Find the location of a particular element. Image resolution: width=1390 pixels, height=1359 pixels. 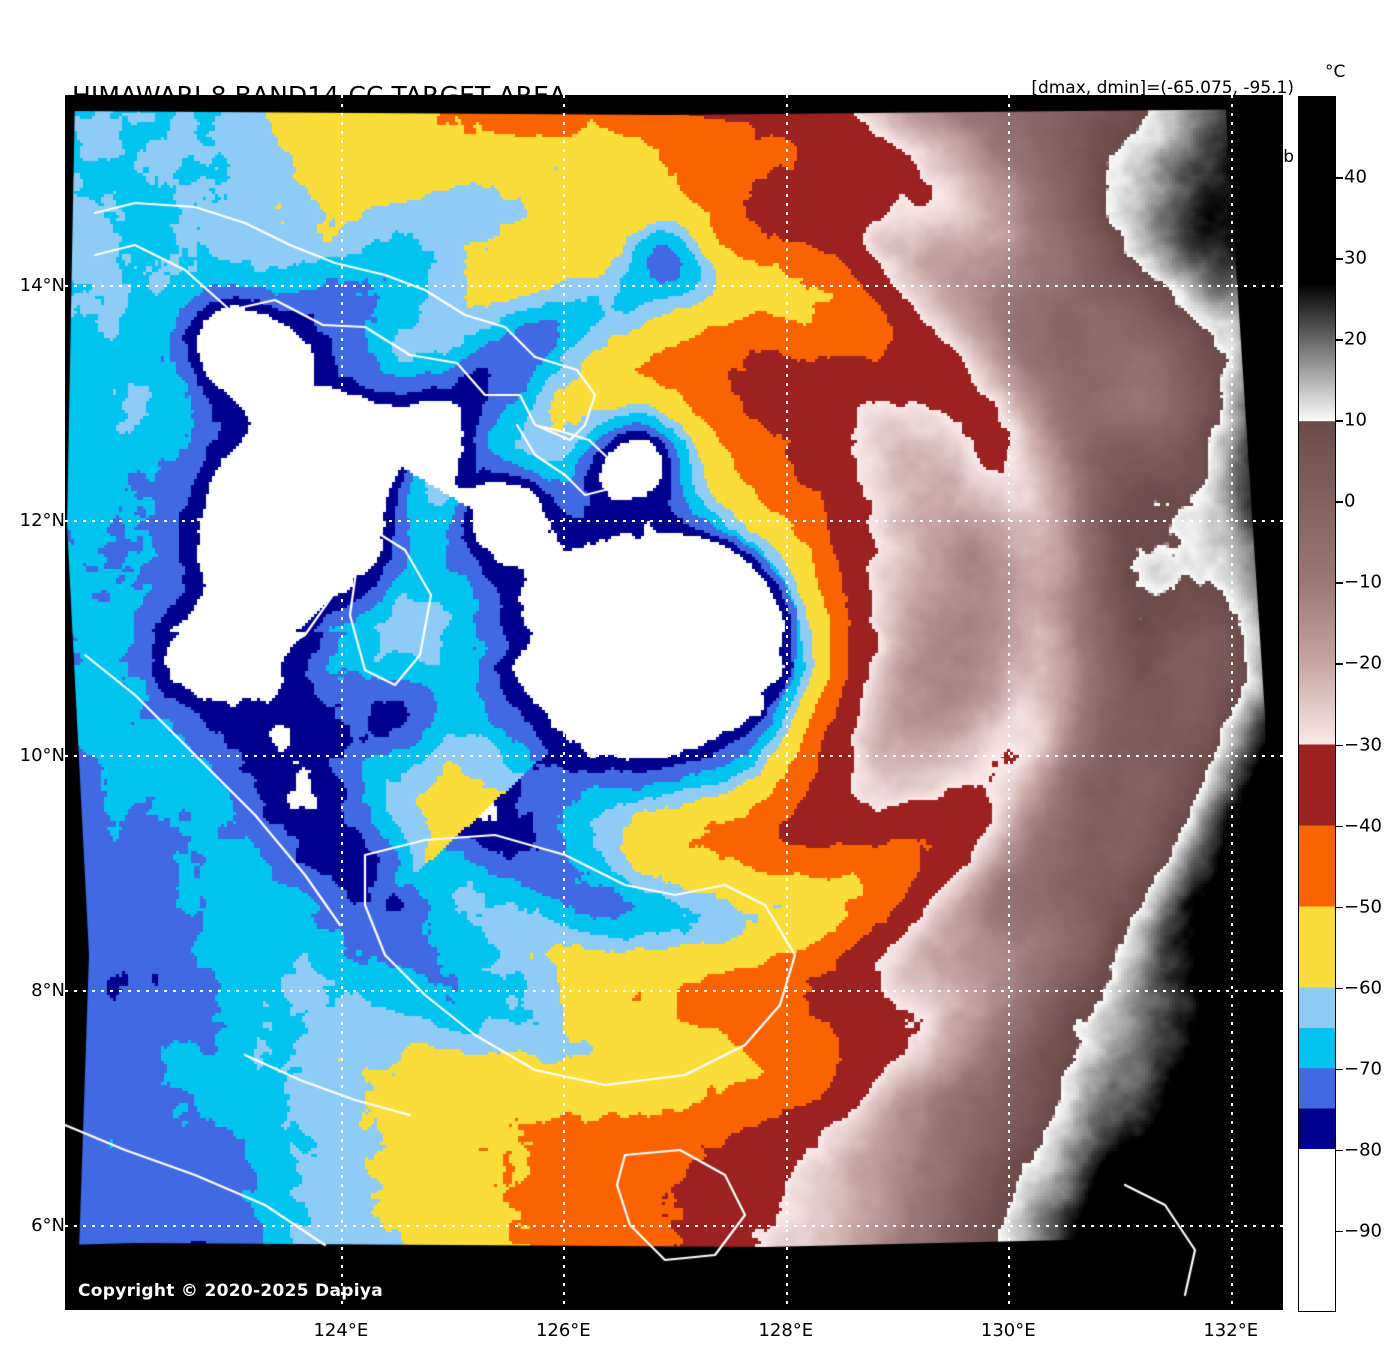

colorbar-tickmark--90 is located at coordinates (1339, 1231).